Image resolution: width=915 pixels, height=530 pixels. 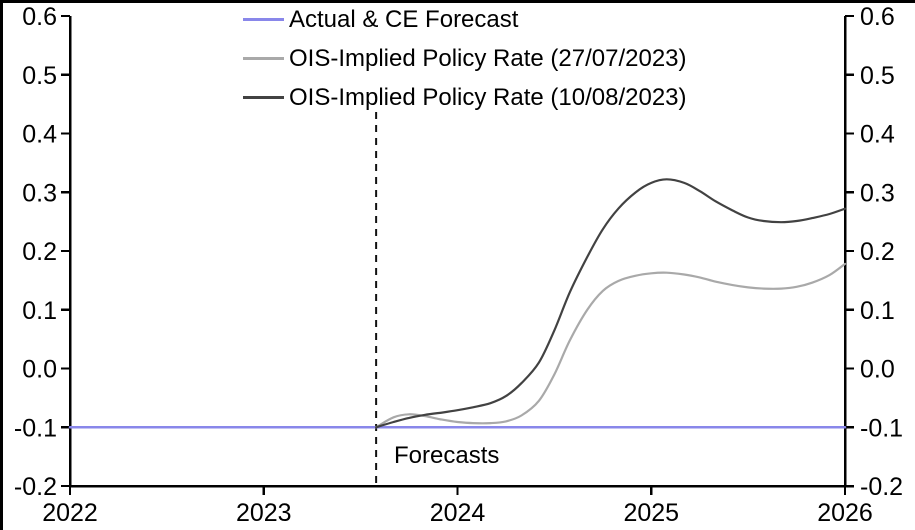 I want to click on y-axis-right-tick-label: 0.4, so click(x=877, y=135).